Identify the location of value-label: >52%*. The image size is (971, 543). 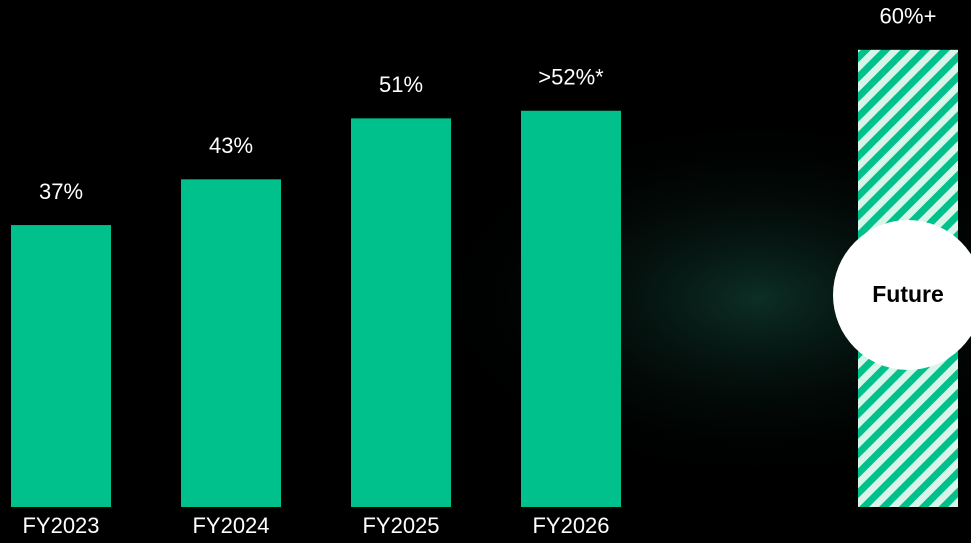
(571, 77).